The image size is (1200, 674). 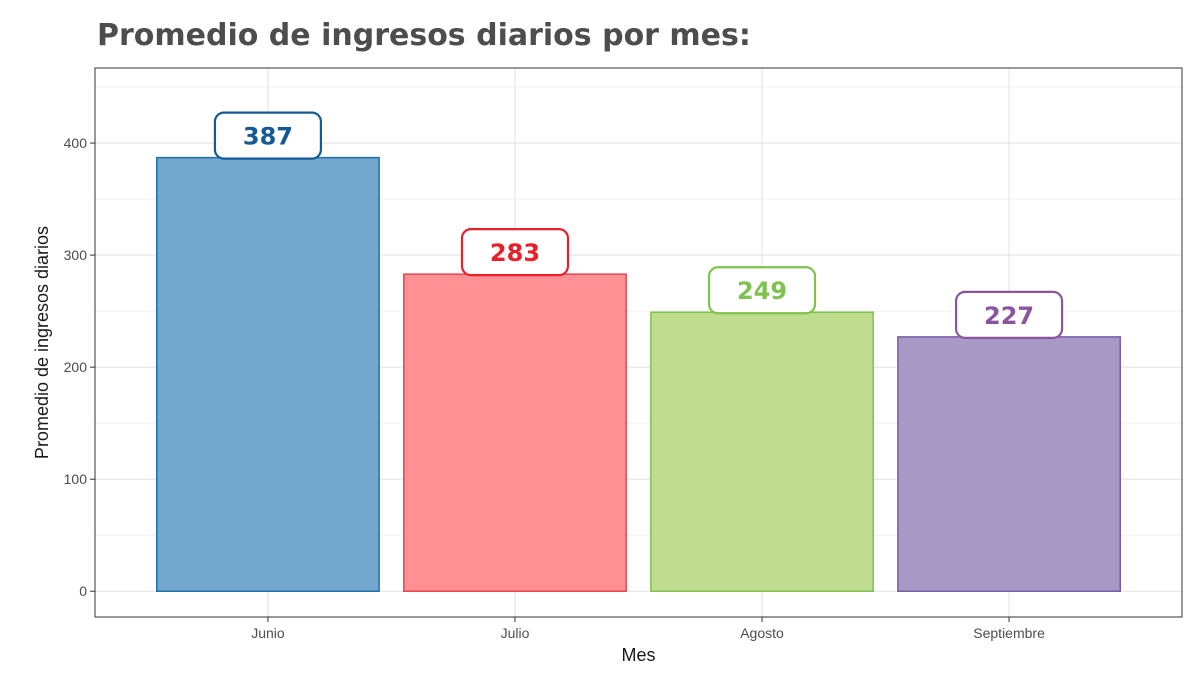 What do you see at coordinates (515, 633) in the screenshot?
I see `x-tick-label: Julio` at bounding box center [515, 633].